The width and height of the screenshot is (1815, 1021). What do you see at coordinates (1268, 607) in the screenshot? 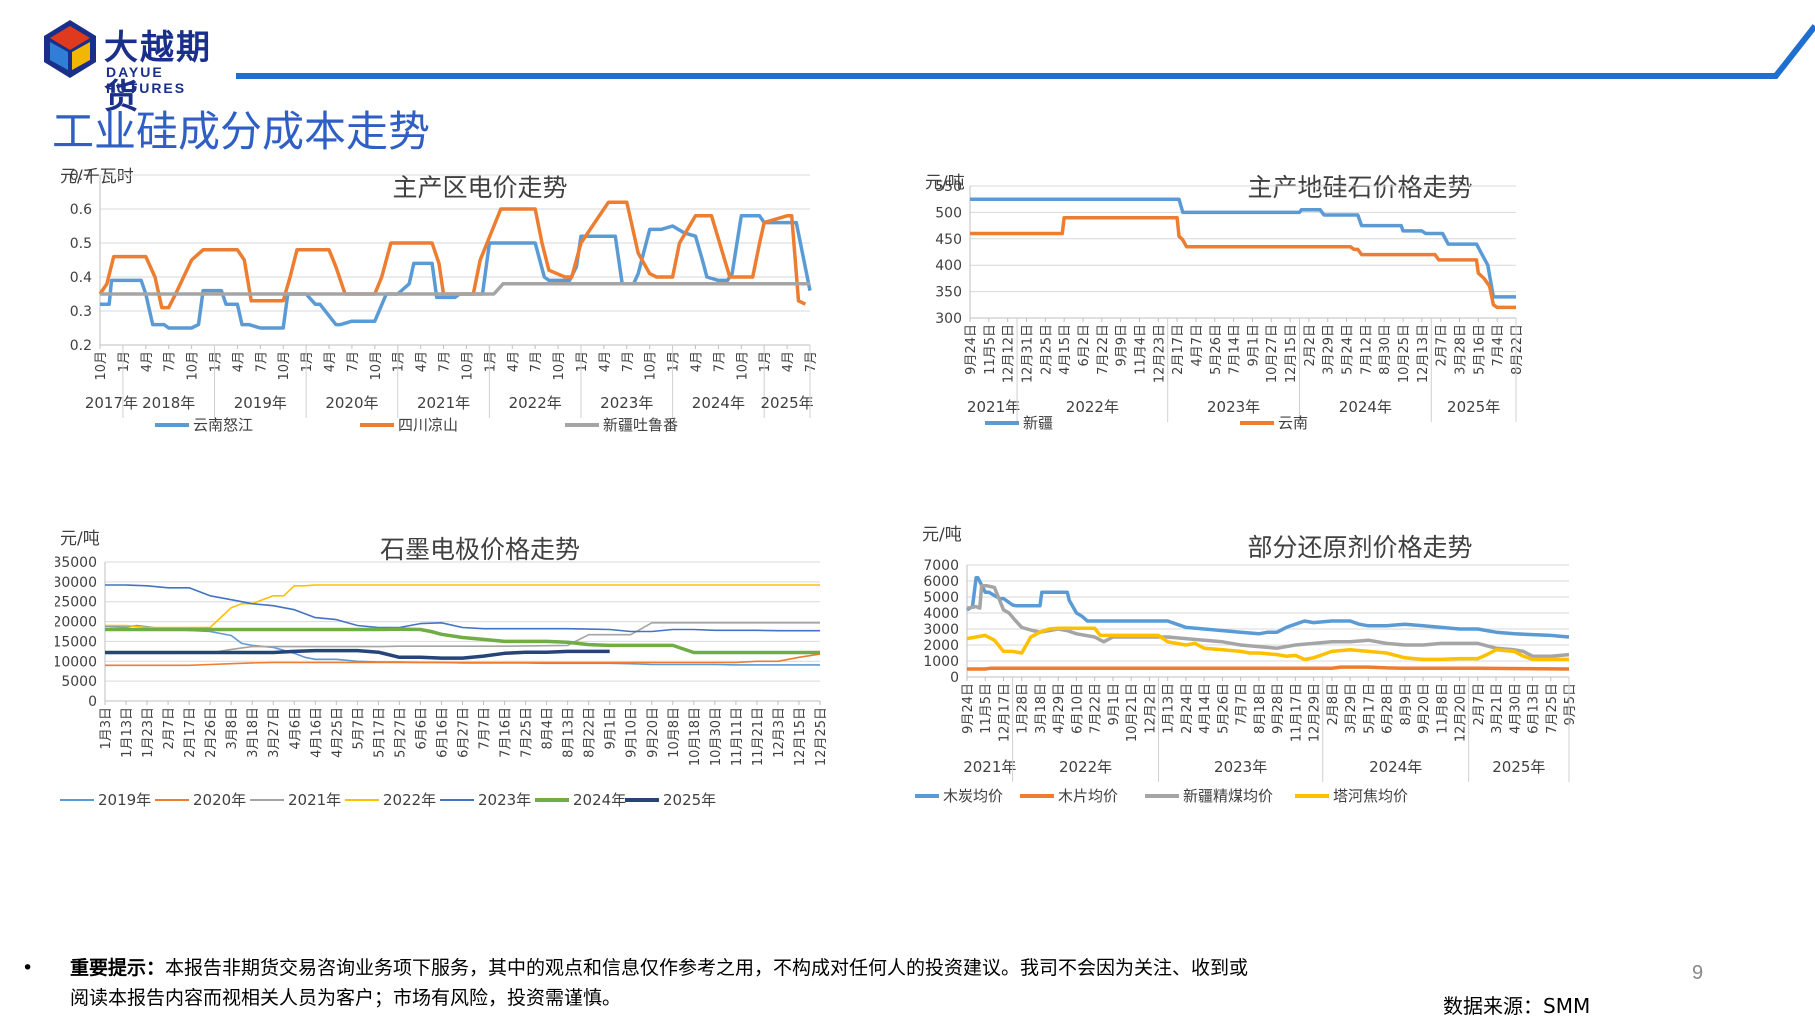
I see `series-line-木炭均价` at bounding box center [1268, 607].